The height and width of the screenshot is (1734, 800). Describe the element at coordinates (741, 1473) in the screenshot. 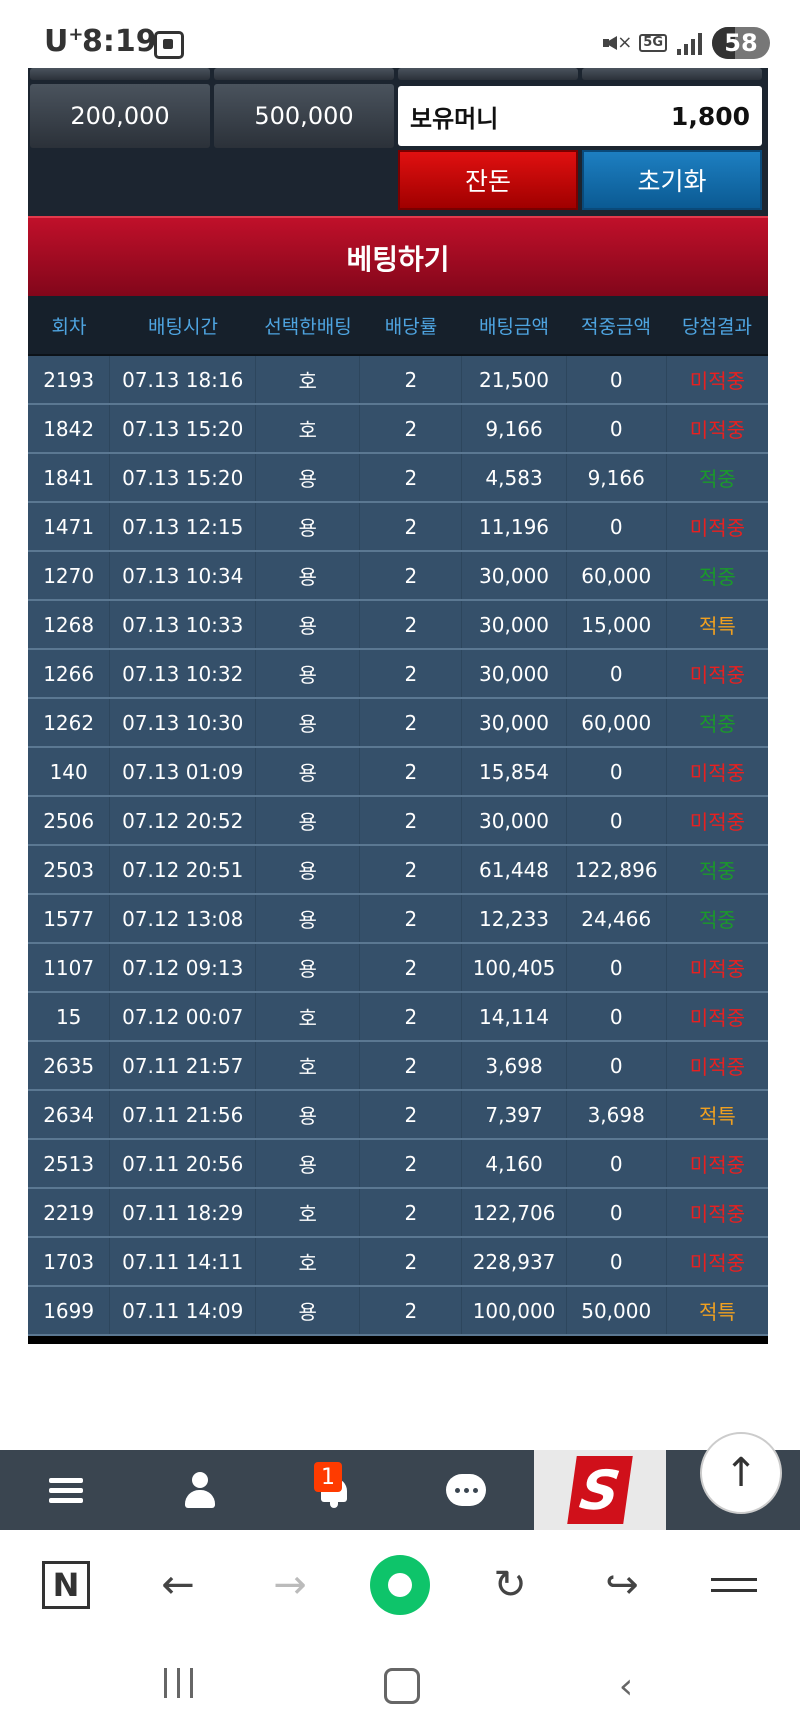

I see `scroll-top-button: ↑` at that location.